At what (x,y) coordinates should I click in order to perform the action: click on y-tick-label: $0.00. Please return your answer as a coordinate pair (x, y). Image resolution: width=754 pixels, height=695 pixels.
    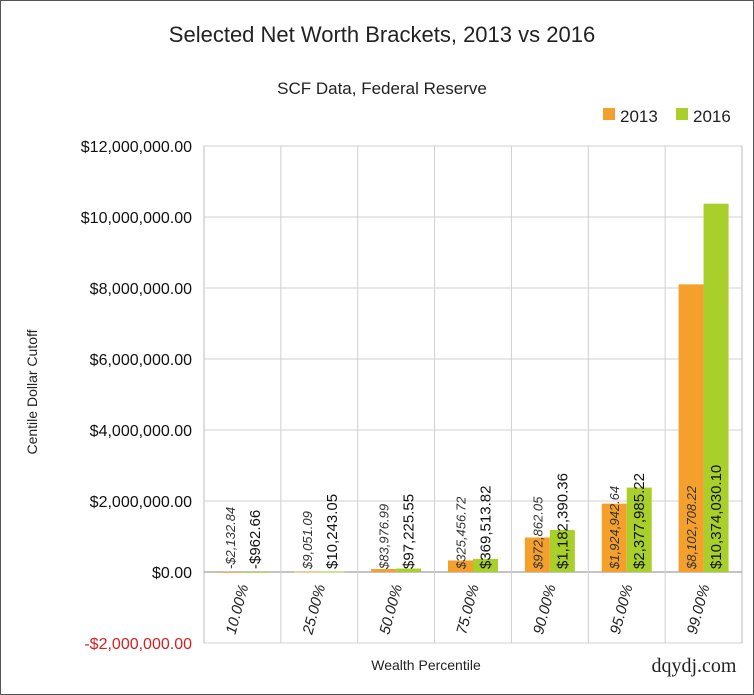
    Looking at the image, I should click on (172, 573).